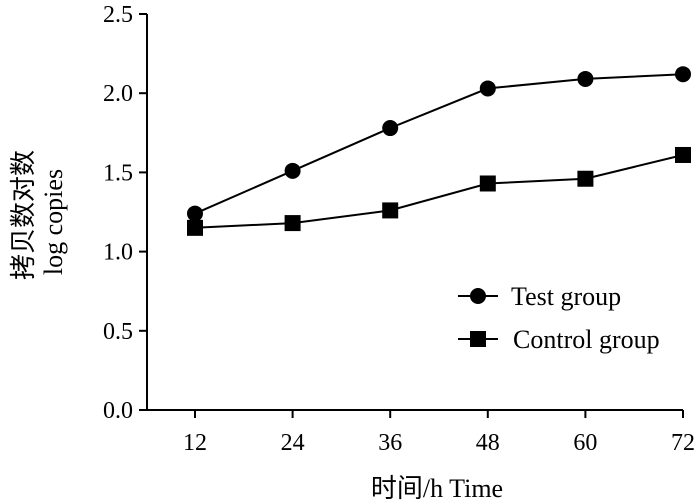 The width and height of the screenshot is (700, 504). I want to click on x-tick-label: 60, so click(585, 443).